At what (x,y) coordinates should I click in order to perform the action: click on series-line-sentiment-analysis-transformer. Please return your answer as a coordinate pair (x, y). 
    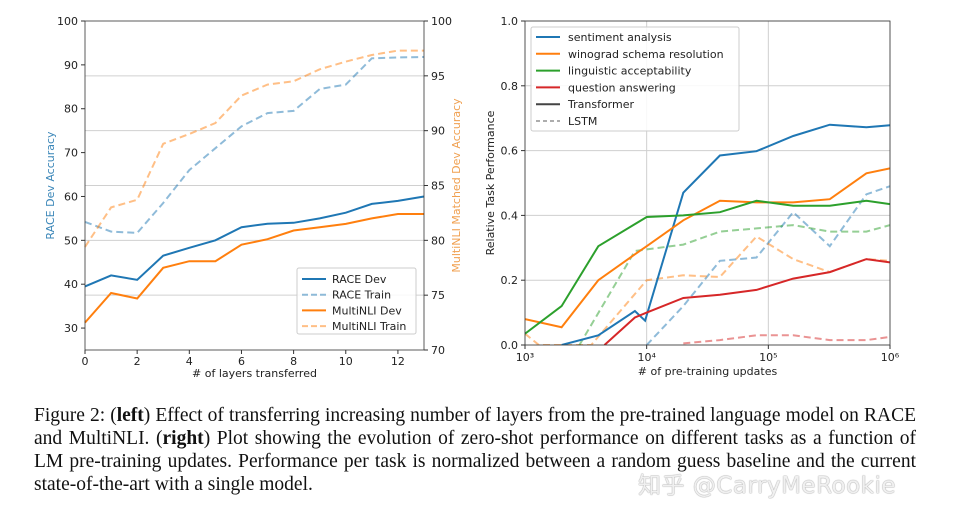
    Looking at the image, I should click on (725, 234).